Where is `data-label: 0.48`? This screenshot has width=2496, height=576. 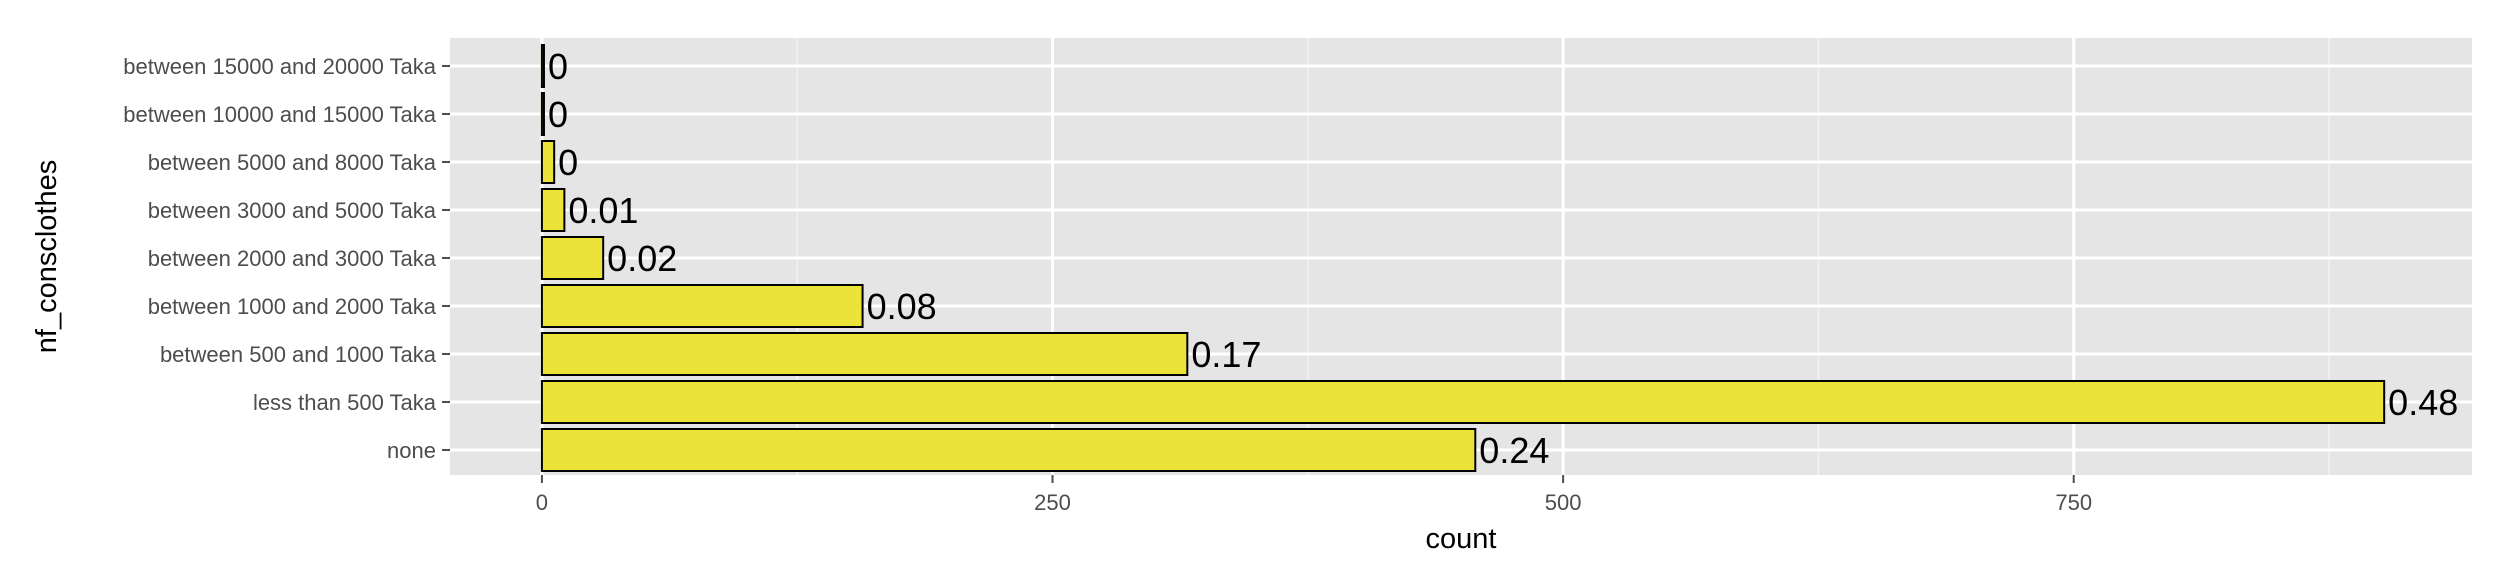 data-label: 0.48 is located at coordinates (2423, 402).